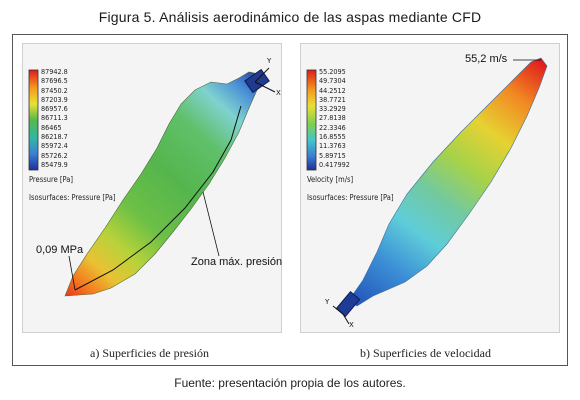 The image size is (580, 400). I want to click on velocity-legend-gradient, so click(311, 120).